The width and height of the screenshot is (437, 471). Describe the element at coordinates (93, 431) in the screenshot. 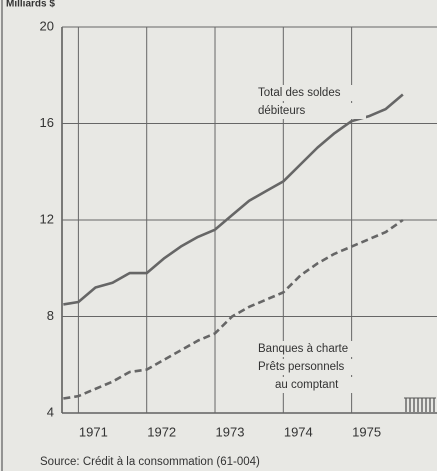

I see `x-tick-label: 1971` at that location.